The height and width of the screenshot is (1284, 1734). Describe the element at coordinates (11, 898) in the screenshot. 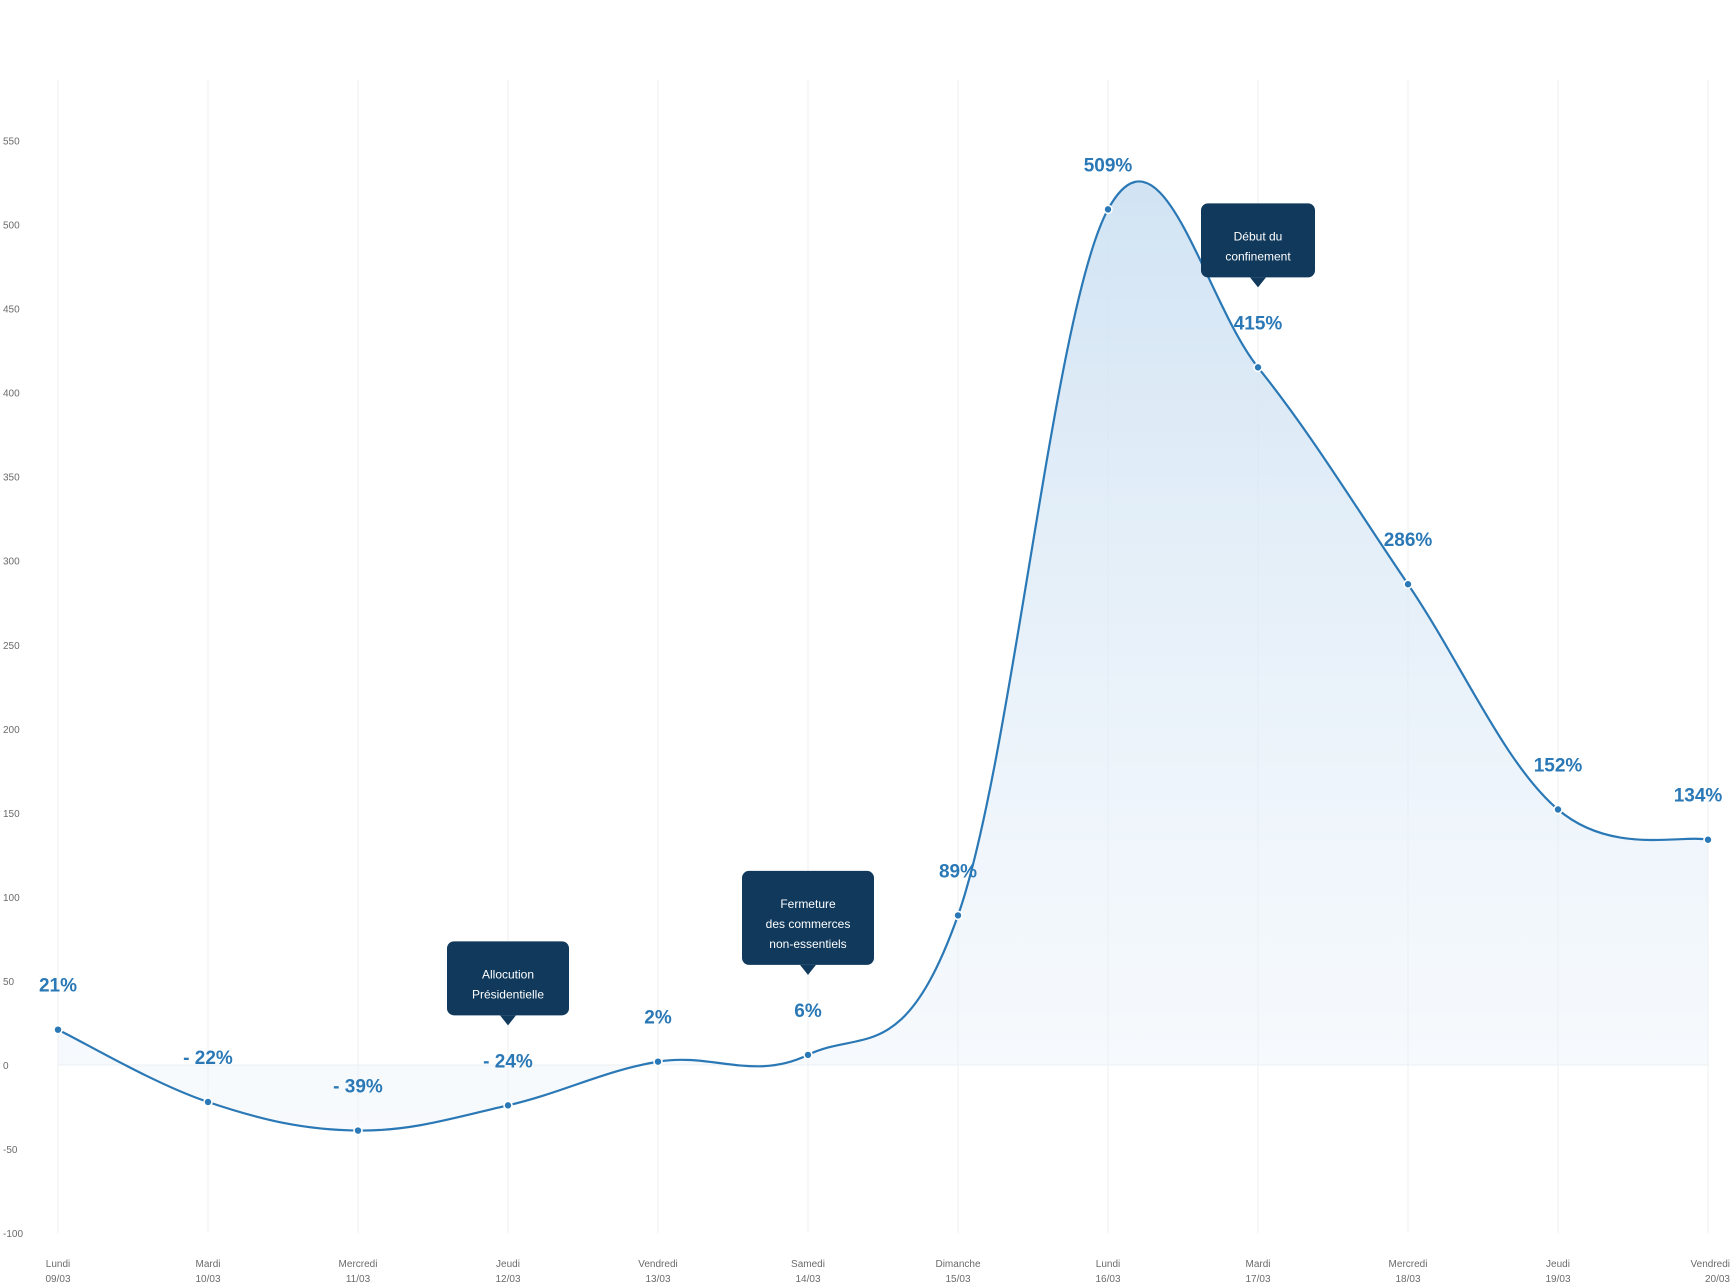

I see `y-tick-label: 100` at that location.